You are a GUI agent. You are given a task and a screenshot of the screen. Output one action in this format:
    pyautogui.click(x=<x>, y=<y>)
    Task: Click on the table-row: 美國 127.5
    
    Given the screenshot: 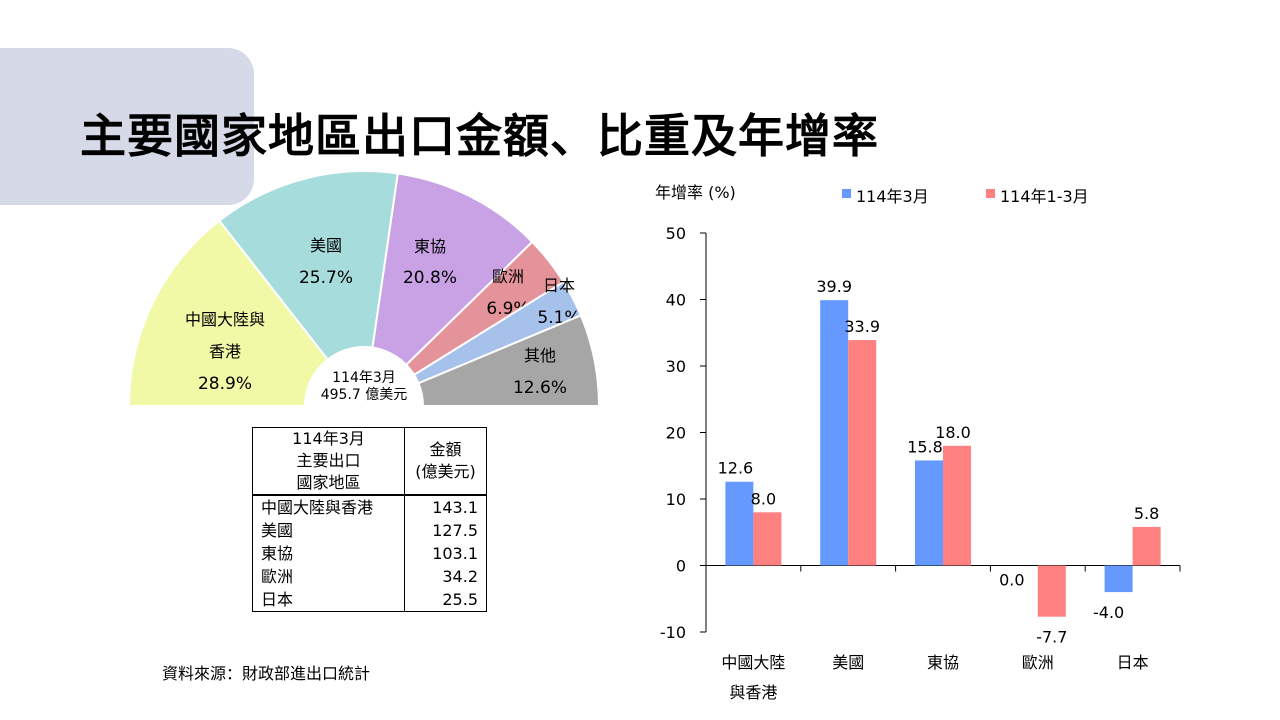 What is the action you would take?
    pyautogui.click(x=369, y=530)
    